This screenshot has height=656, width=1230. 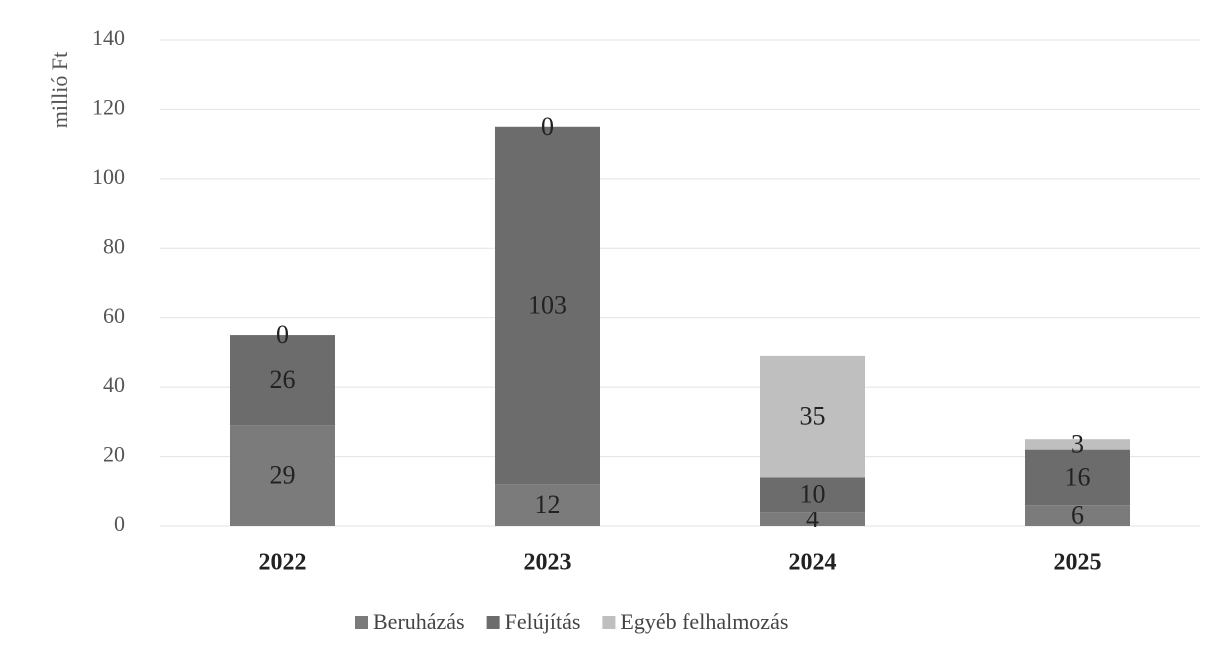 I want to click on data-label: 6, so click(x=1077, y=515).